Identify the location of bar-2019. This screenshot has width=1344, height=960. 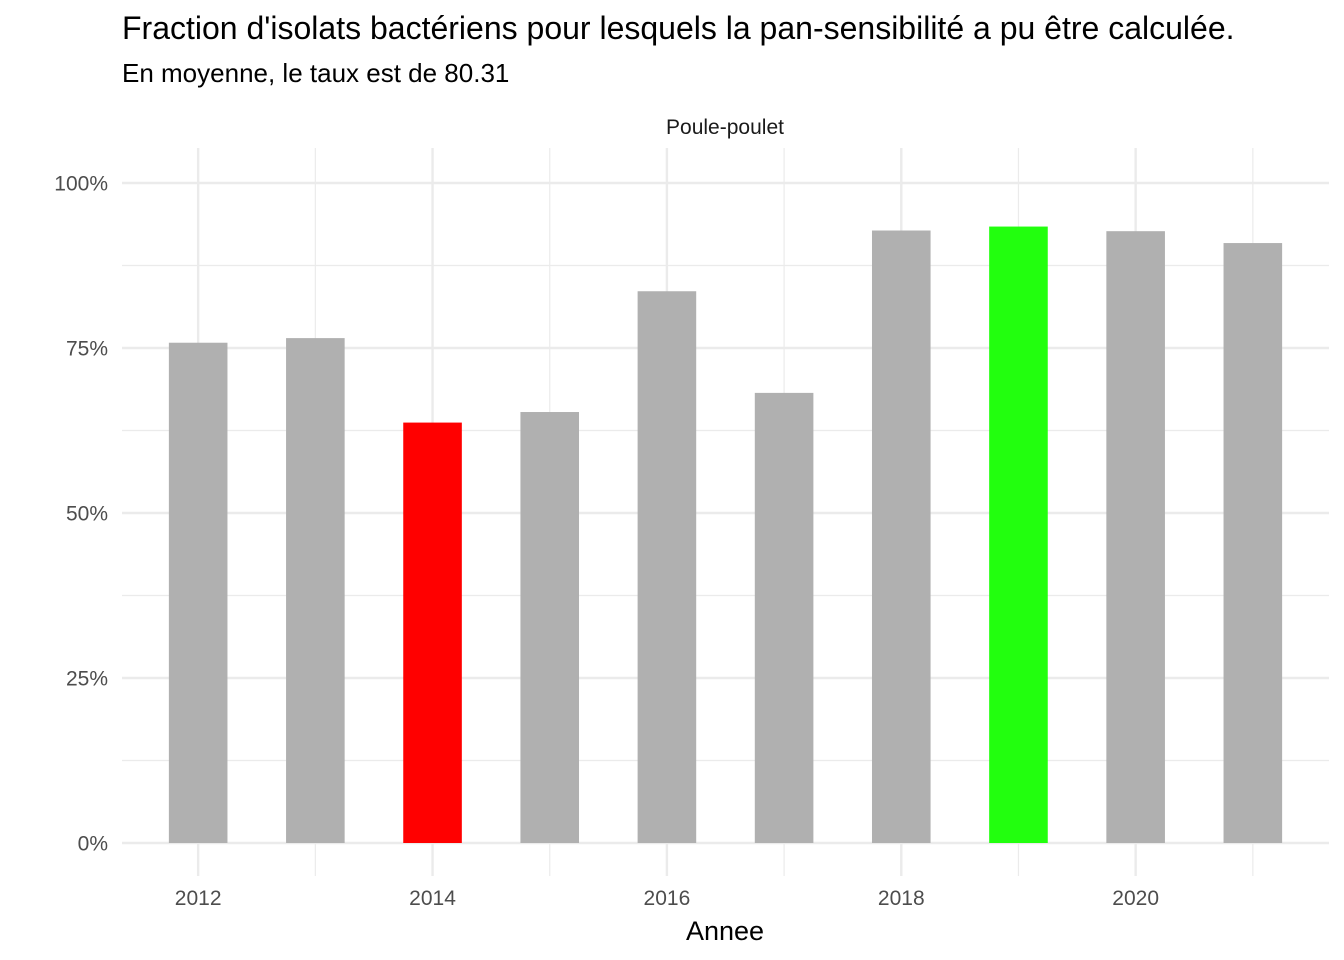
(1018, 534).